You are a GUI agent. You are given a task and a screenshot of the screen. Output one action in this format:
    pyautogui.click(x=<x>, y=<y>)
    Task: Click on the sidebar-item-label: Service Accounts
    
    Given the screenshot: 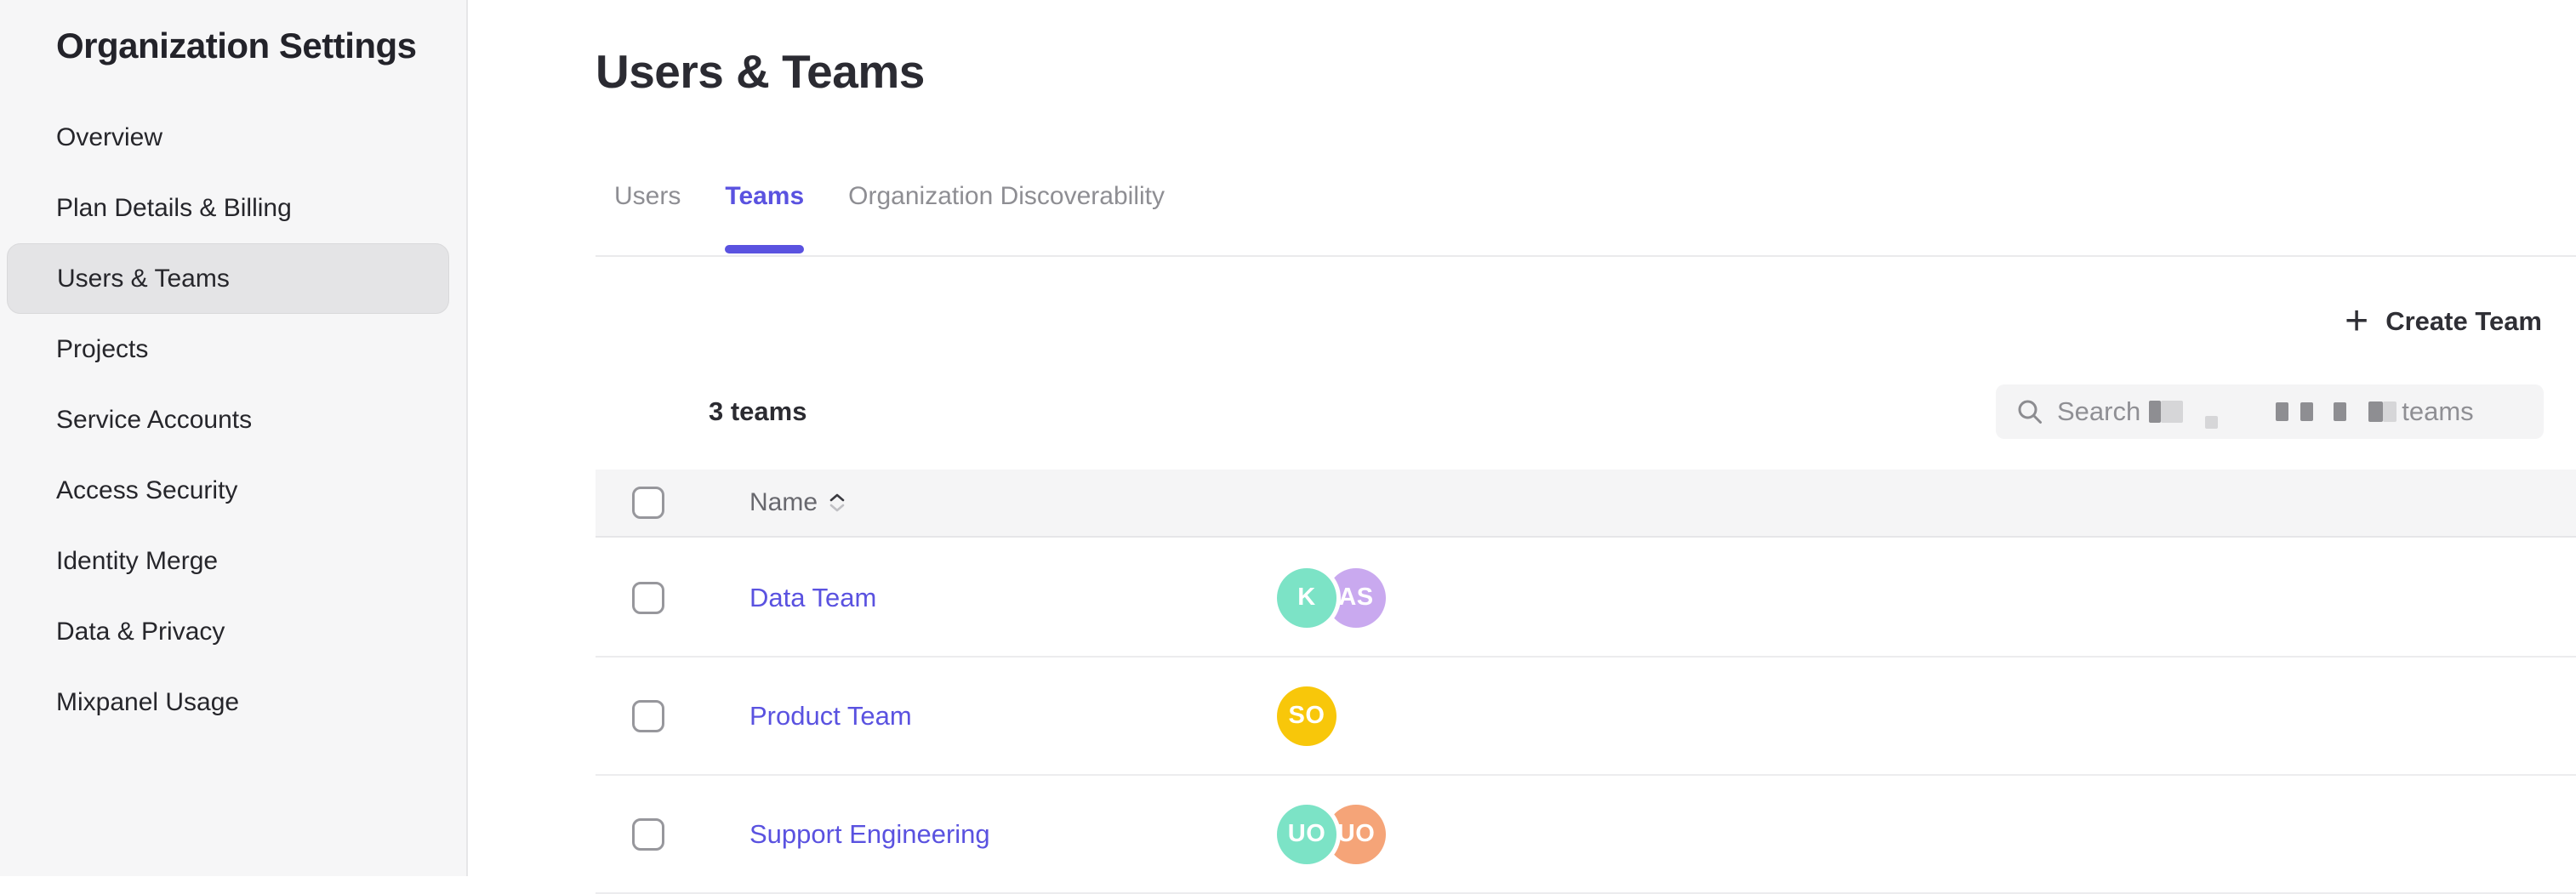 What is the action you would take?
    pyautogui.click(x=154, y=419)
    